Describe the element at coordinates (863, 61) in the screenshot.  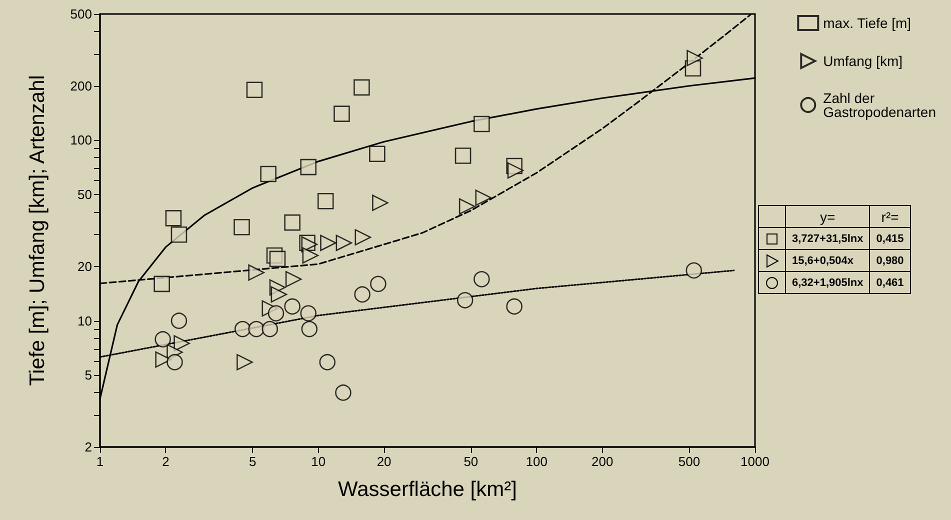
I see `legend-label: Umfang [km]` at that location.